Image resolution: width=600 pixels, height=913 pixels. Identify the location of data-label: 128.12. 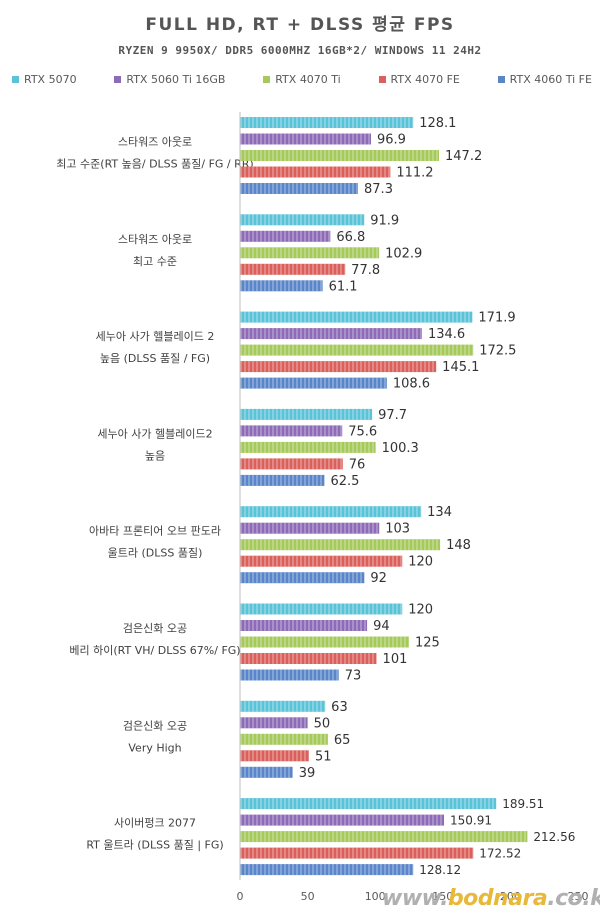
(440, 870).